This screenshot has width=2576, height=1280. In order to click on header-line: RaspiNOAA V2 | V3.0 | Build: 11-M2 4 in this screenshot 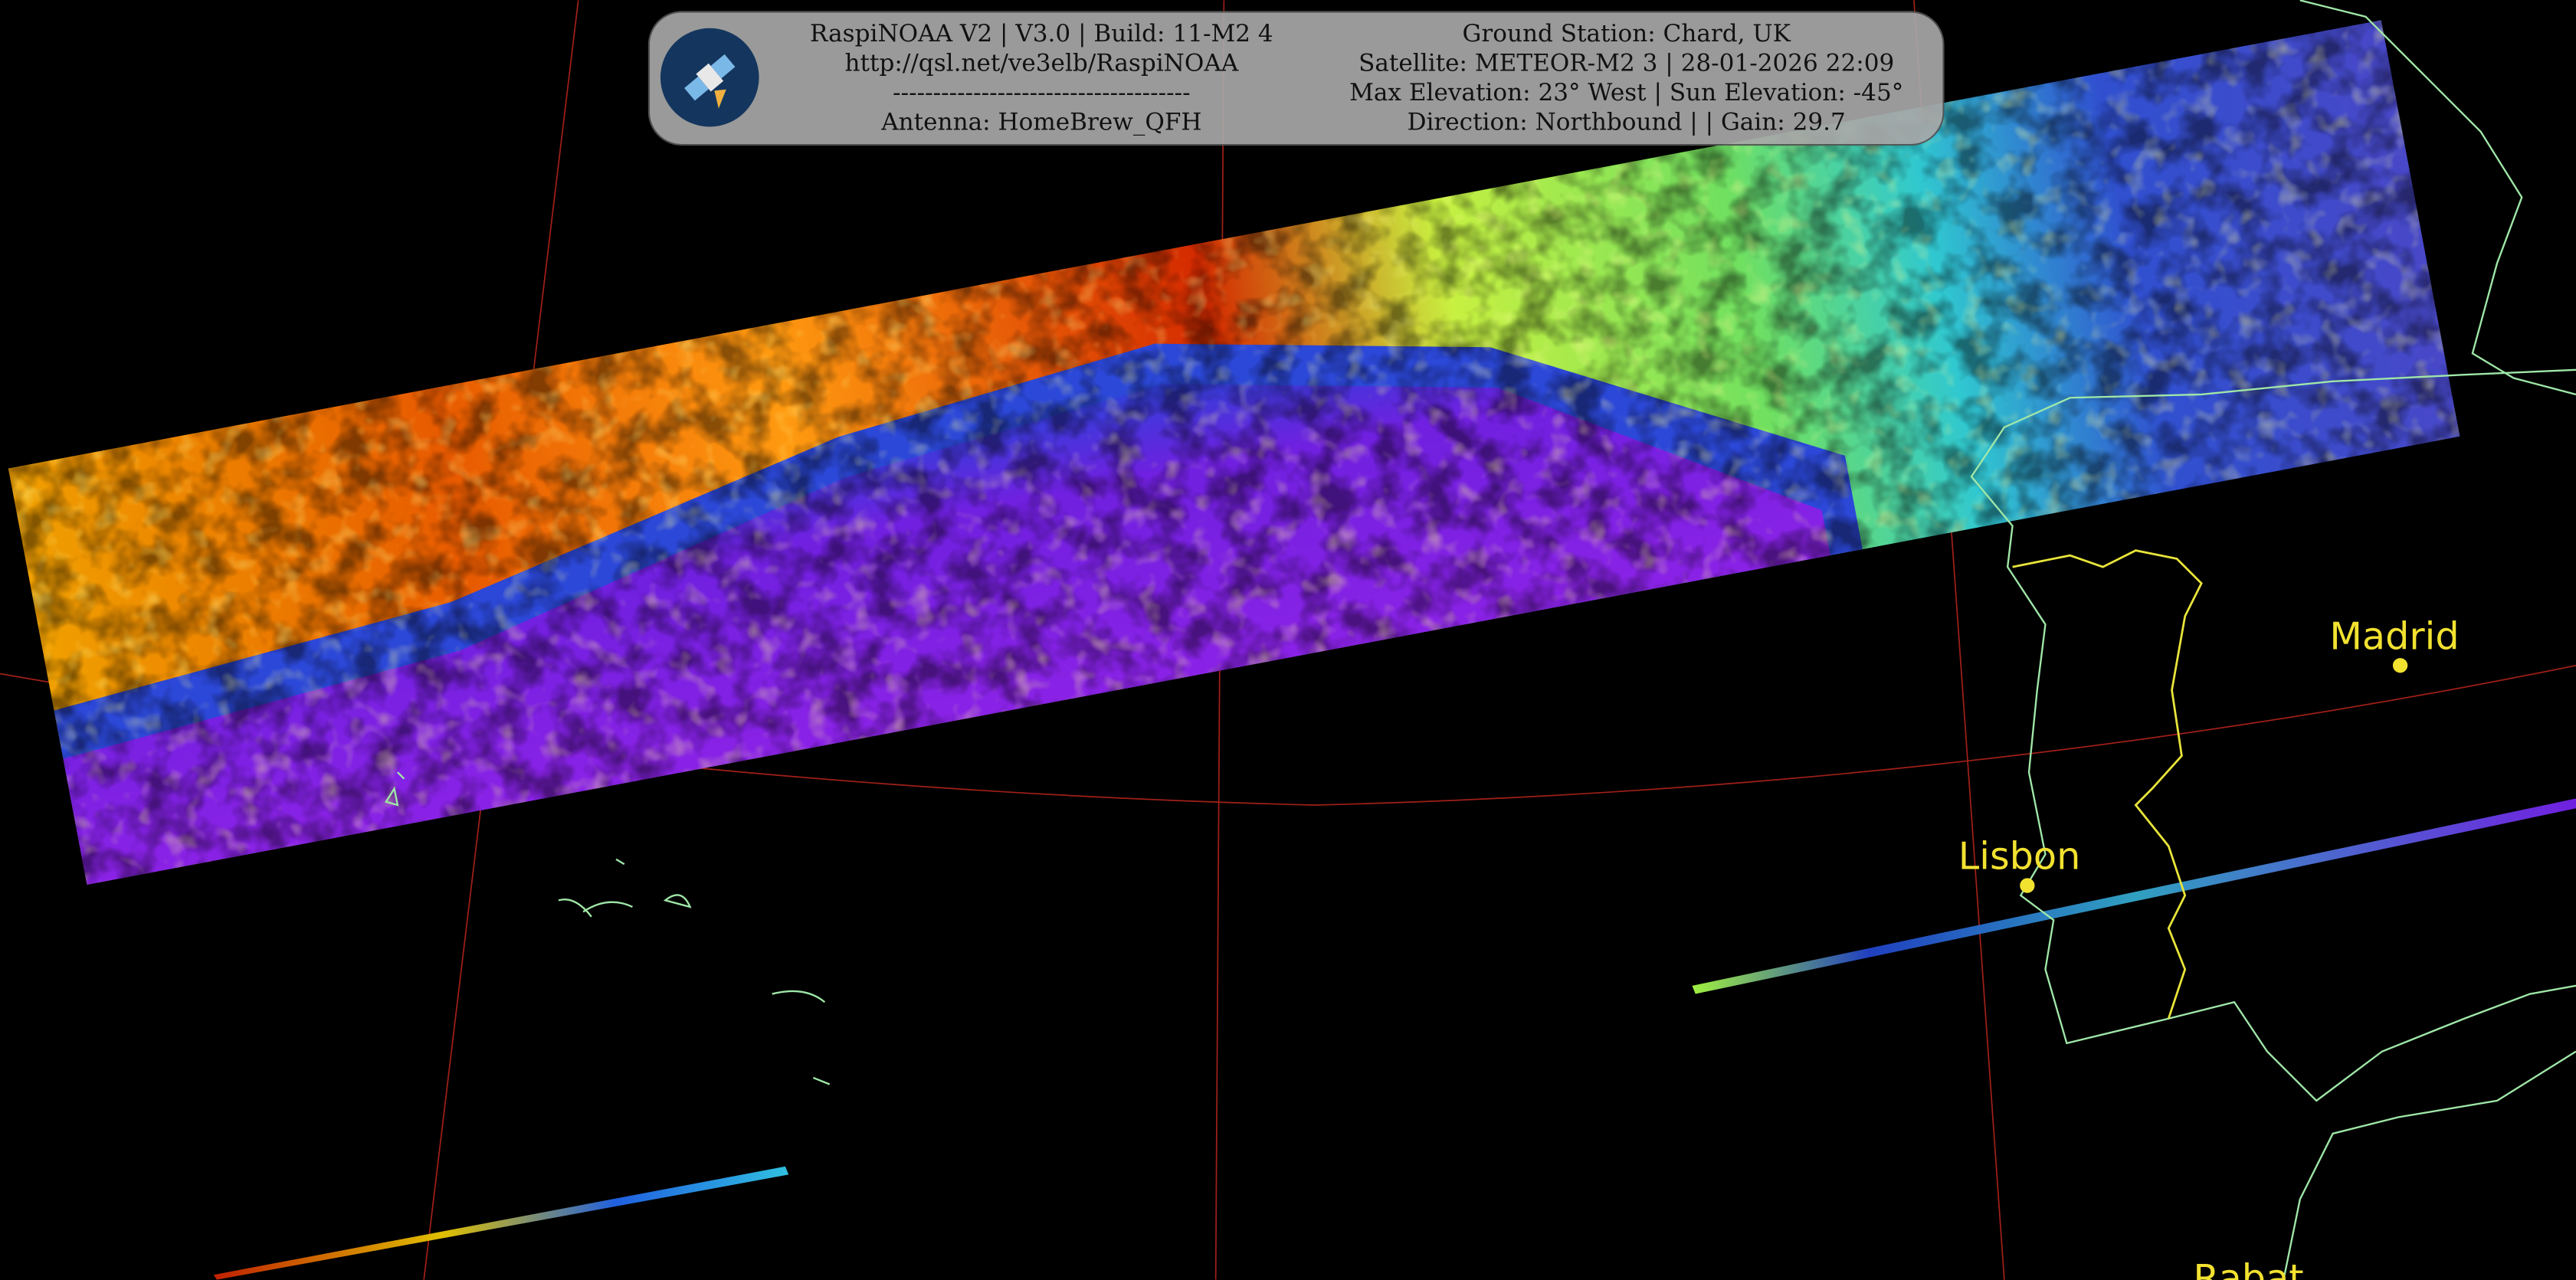, I will do `click(1041, 33)`.